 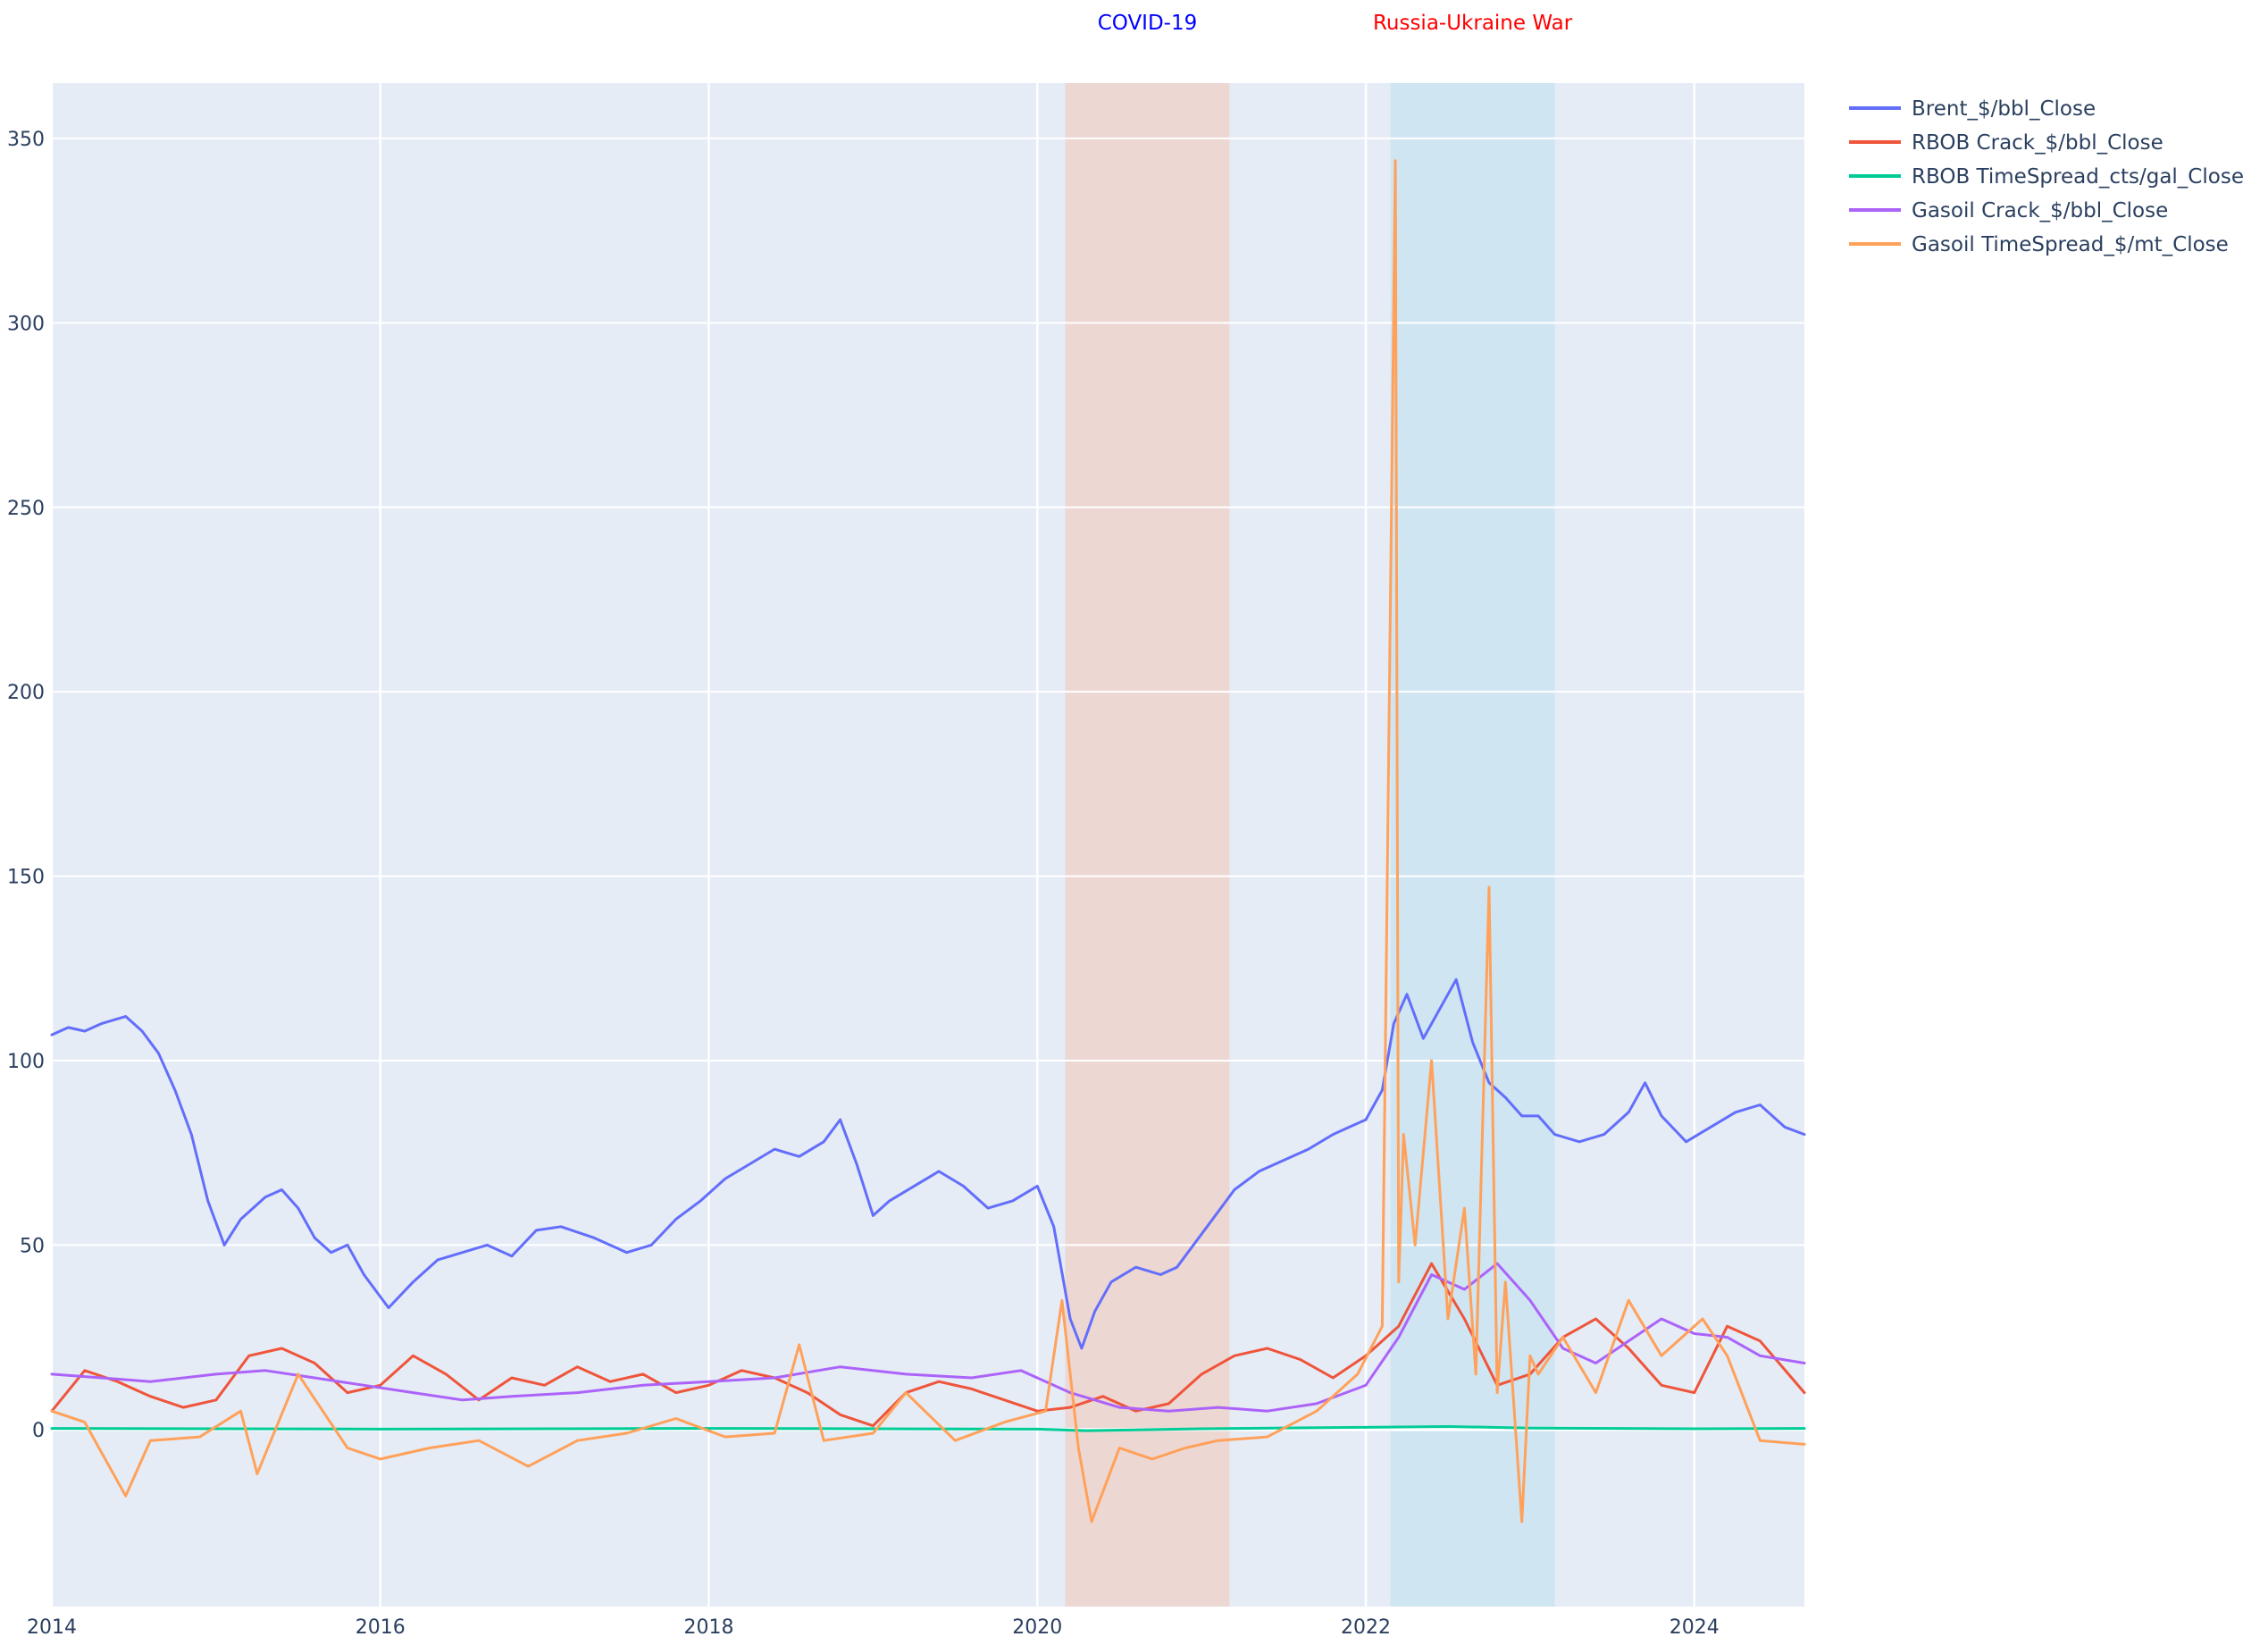 I want to click on y-tick-label: 200, so click(x=26, y=693).